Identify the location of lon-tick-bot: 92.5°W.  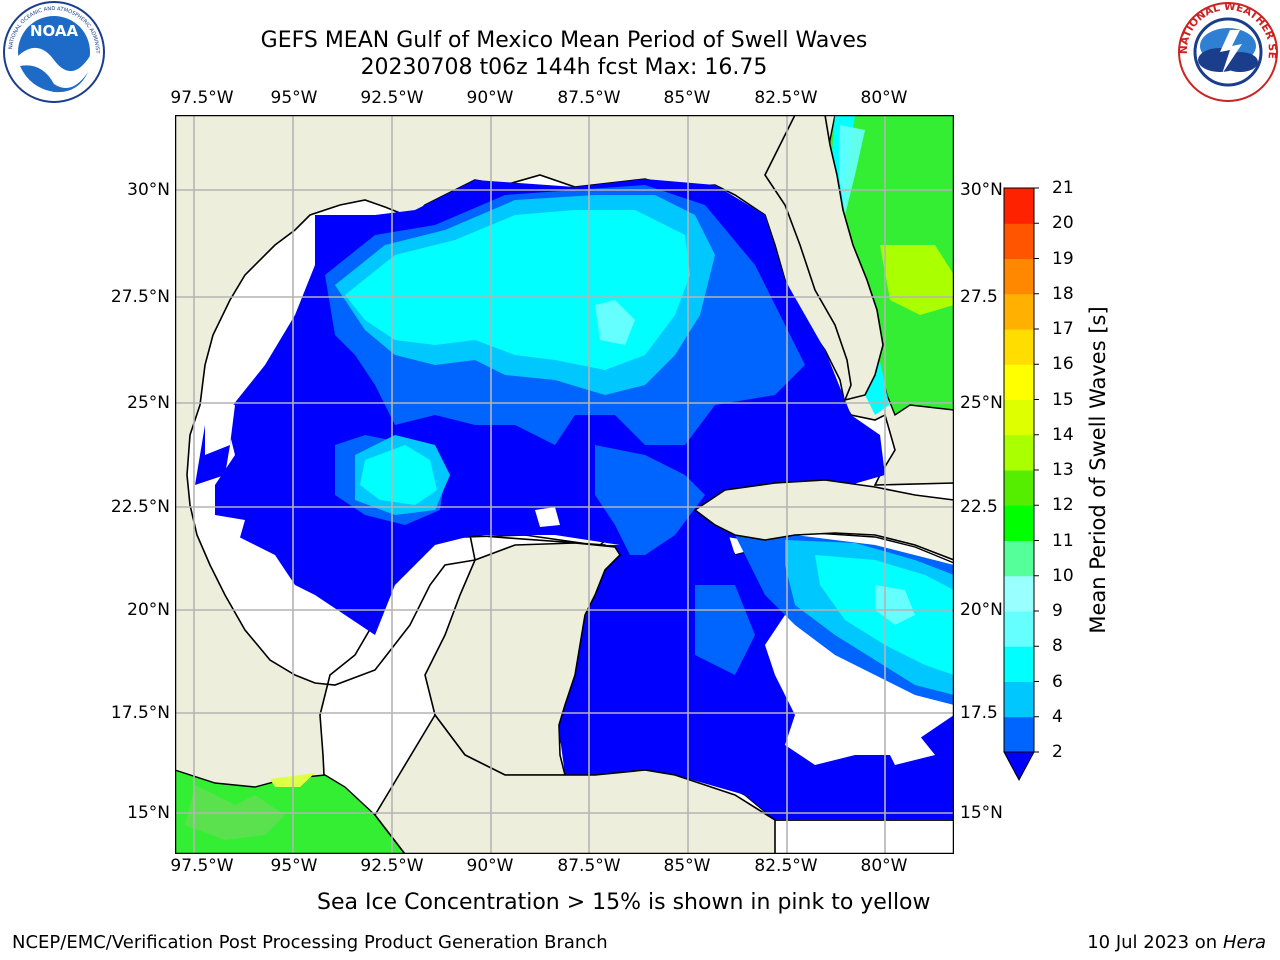
(392, 866).